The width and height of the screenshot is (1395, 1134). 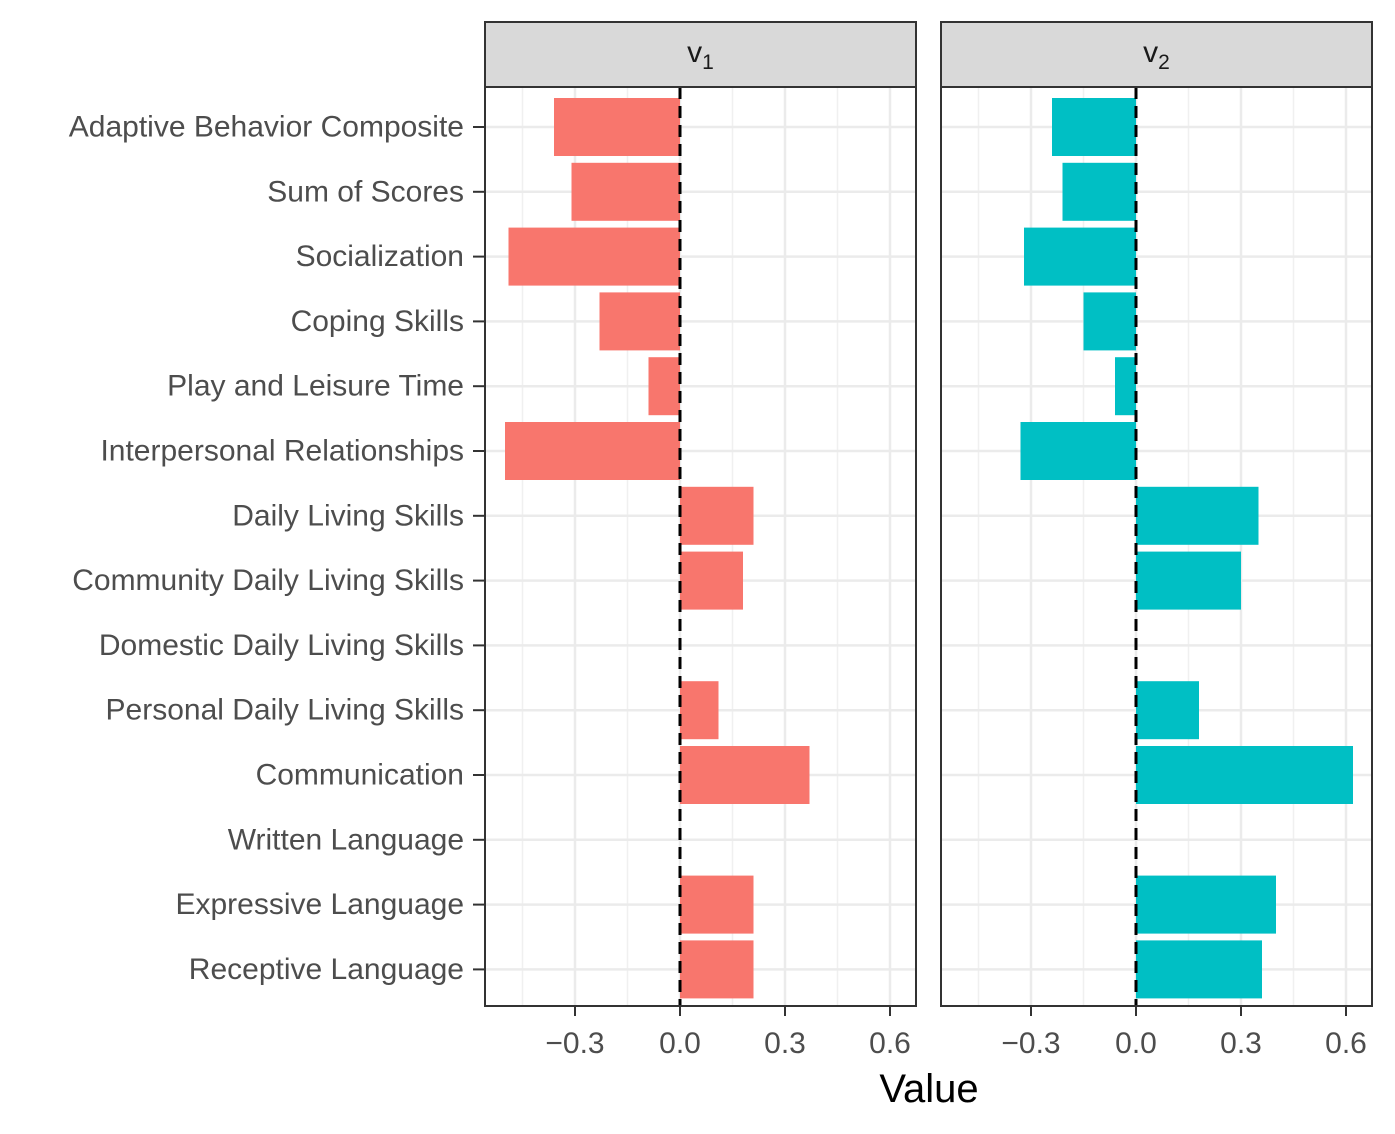 What do you see at coordinates (266, 127) in the screenshot?
I see `category-label: Adaptive Behavior Composite` at bounding box center [266, 127].